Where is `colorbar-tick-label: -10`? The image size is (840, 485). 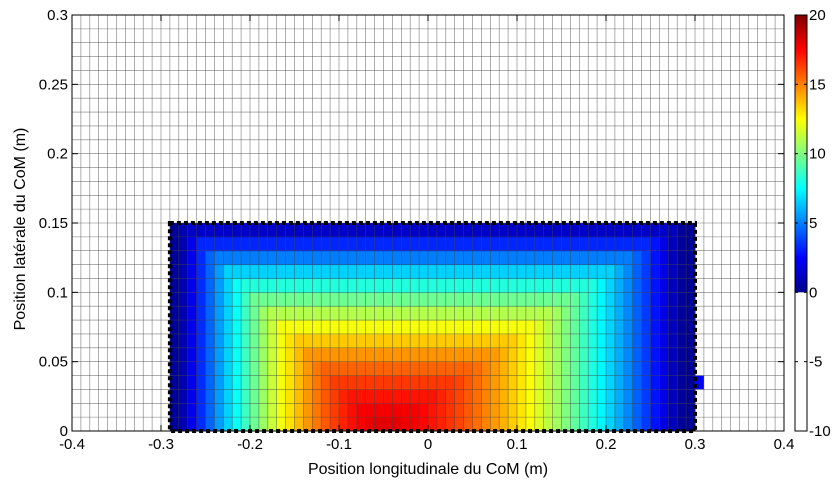 colorbar-tick-label: -10 is located at coordinates (820, 431).